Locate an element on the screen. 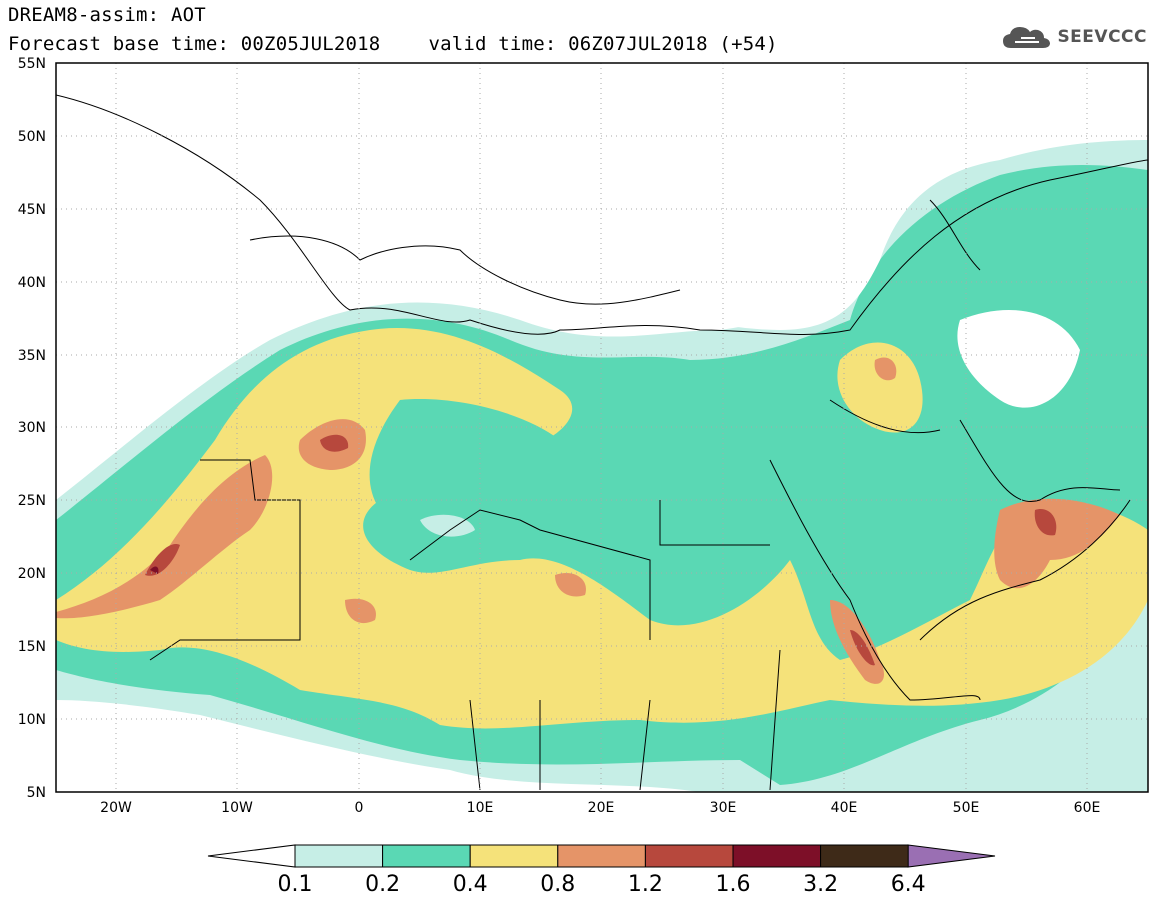  logo-text: SEEVCCC is located at coordinates (1102, 37).